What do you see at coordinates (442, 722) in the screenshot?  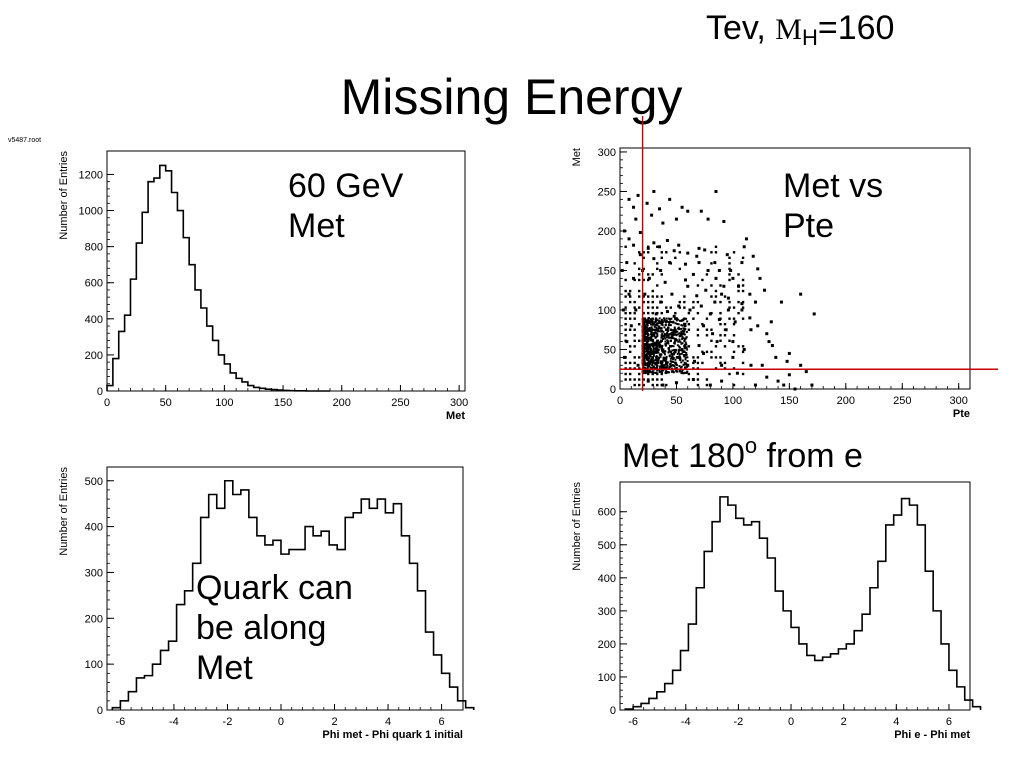 I see `x-tick-label: 6` at bounding box center [442, 722].